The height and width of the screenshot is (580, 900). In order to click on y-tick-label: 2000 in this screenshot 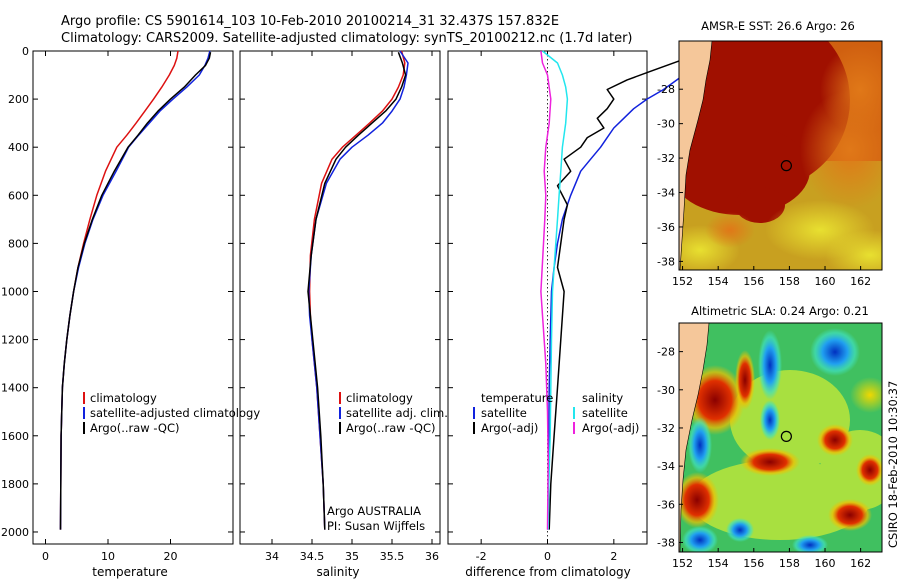, I will do `click(15, 532)`.